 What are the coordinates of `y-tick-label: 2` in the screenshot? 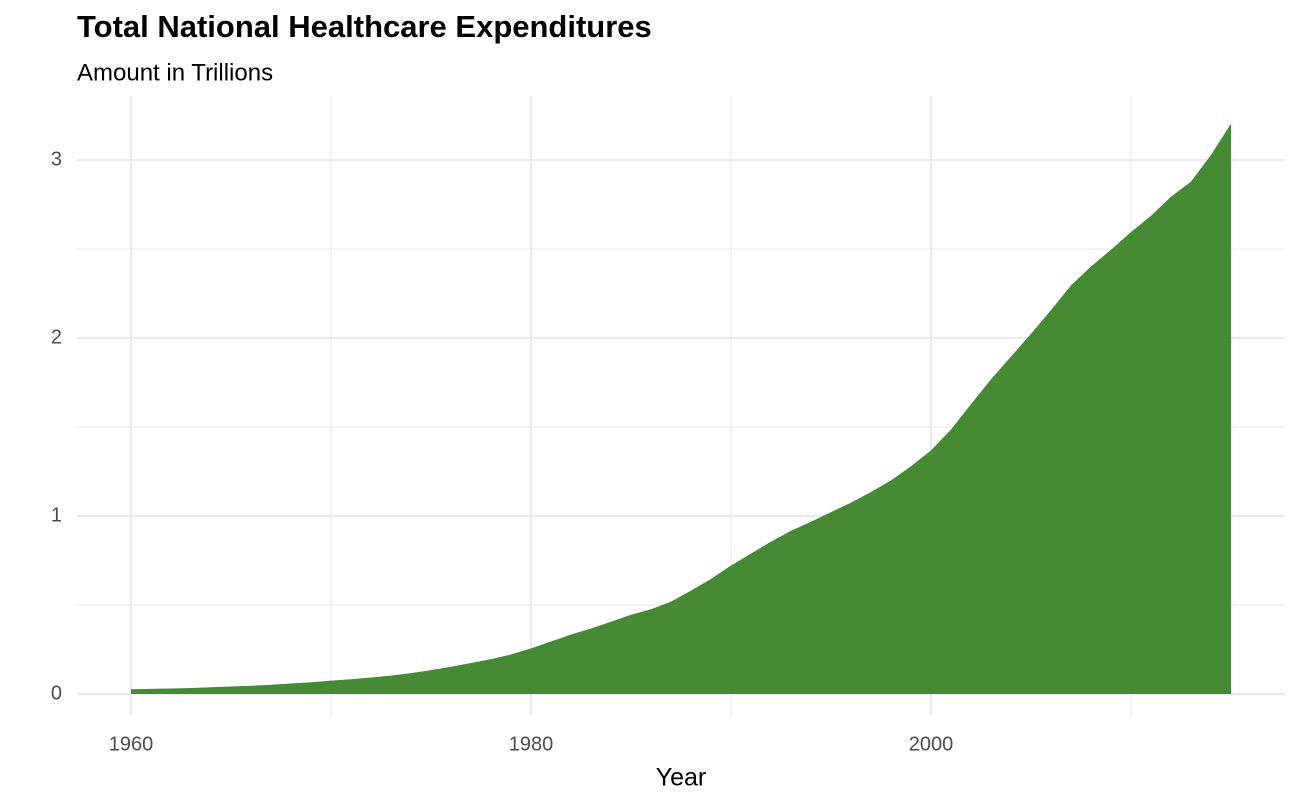 It's located at (56, 337).